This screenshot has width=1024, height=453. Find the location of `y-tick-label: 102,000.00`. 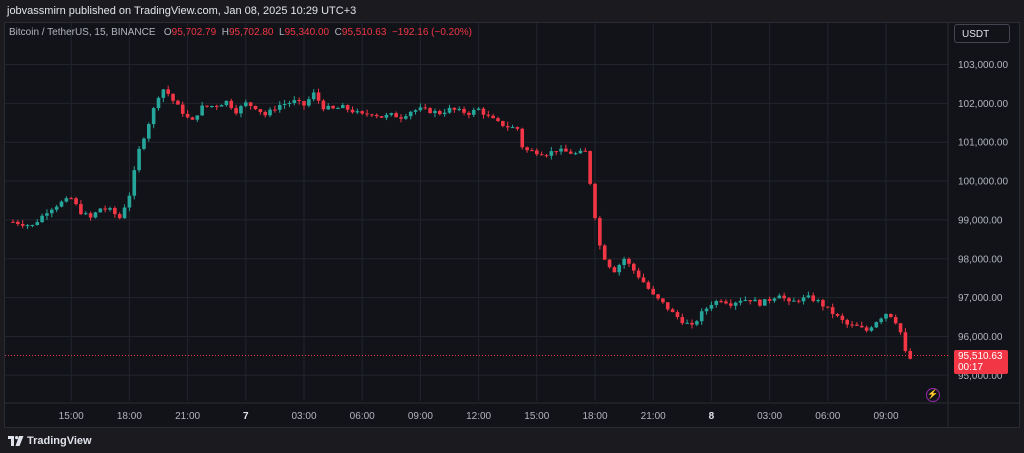

y-tick-label: 102,000.00 is located at coordinates (983, 104).